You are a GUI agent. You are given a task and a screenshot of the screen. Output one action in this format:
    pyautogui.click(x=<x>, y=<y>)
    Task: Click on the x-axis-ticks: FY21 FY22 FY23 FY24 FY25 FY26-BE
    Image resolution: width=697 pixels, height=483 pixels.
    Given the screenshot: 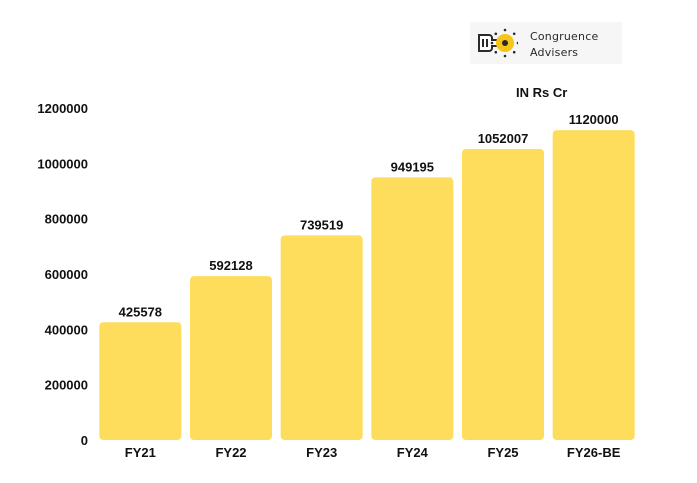 What is the action you would take?
    pyautogui.click(x=373, y=452)
    